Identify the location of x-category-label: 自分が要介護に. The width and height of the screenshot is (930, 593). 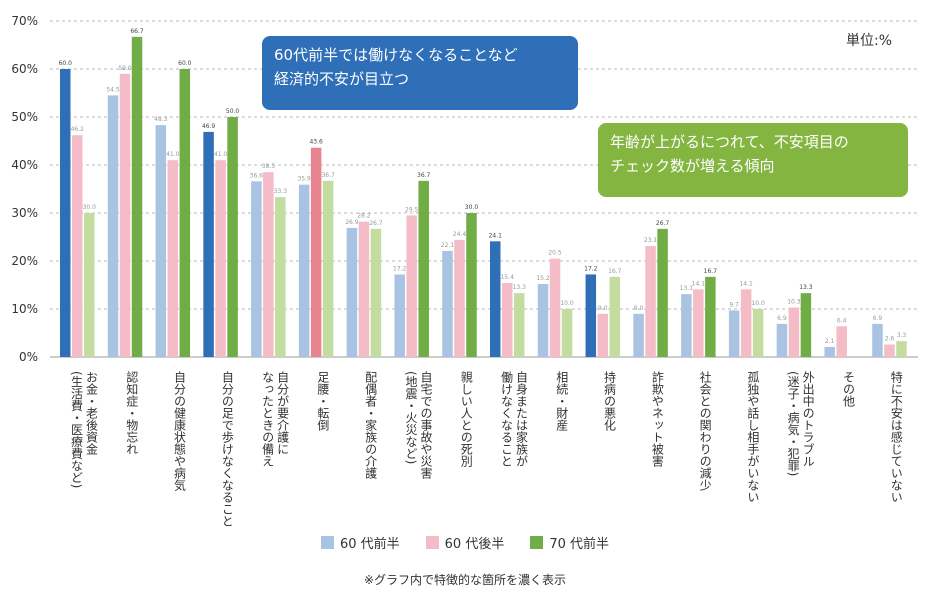
(283, 413).